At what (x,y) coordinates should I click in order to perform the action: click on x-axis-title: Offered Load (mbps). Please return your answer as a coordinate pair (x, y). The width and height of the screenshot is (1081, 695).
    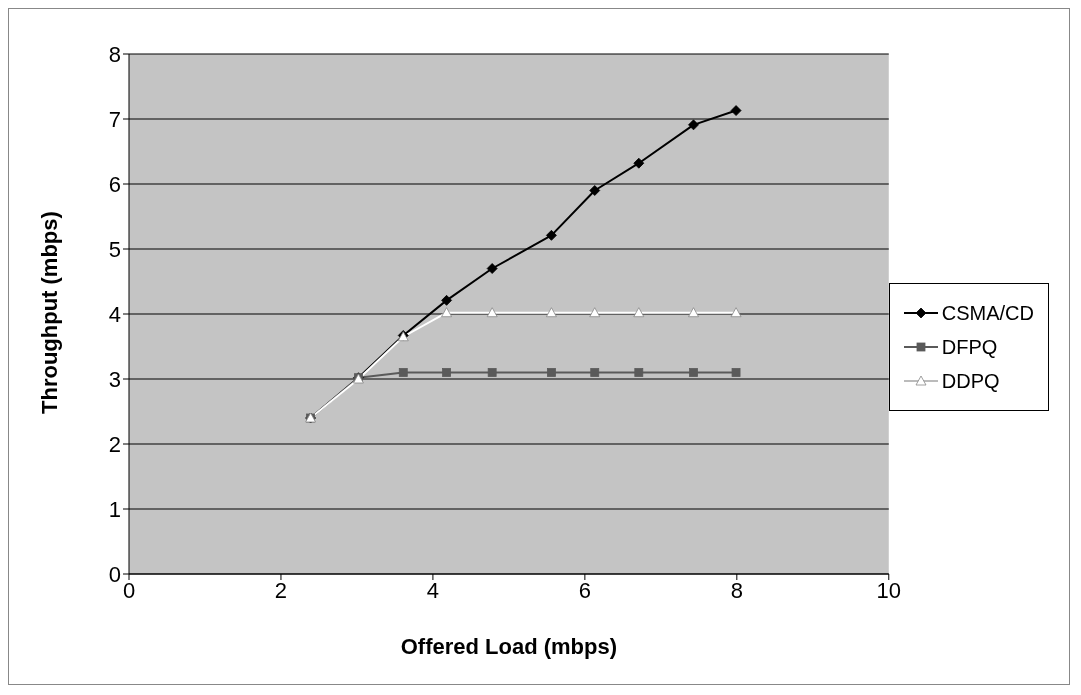
    Looking at the image, I should click on (509, 646).